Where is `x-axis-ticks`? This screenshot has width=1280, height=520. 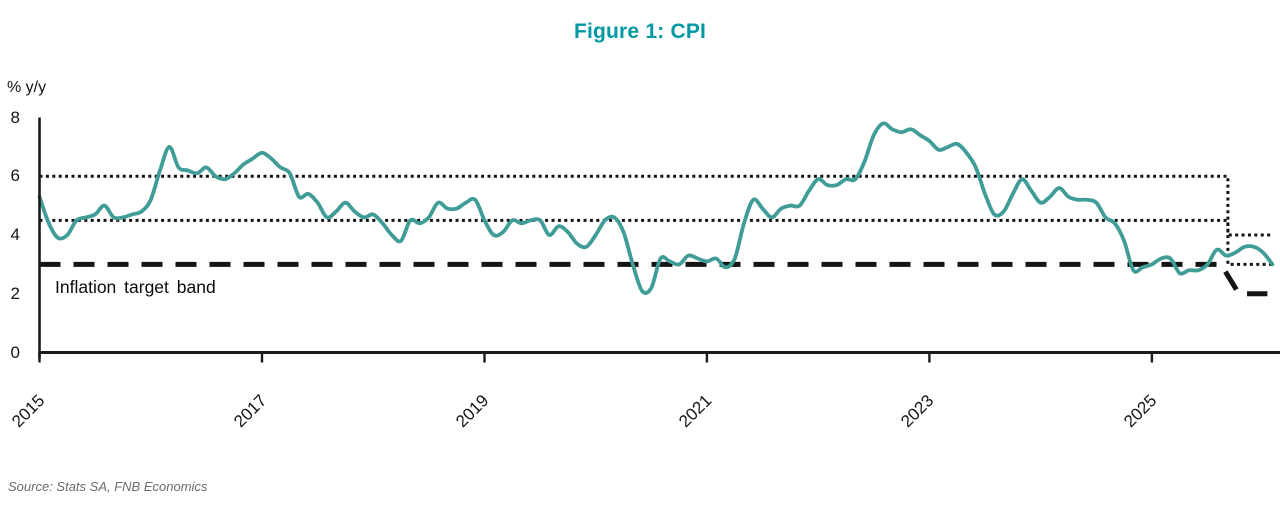
x-axis-ticks is located at coordinates (596, 358).